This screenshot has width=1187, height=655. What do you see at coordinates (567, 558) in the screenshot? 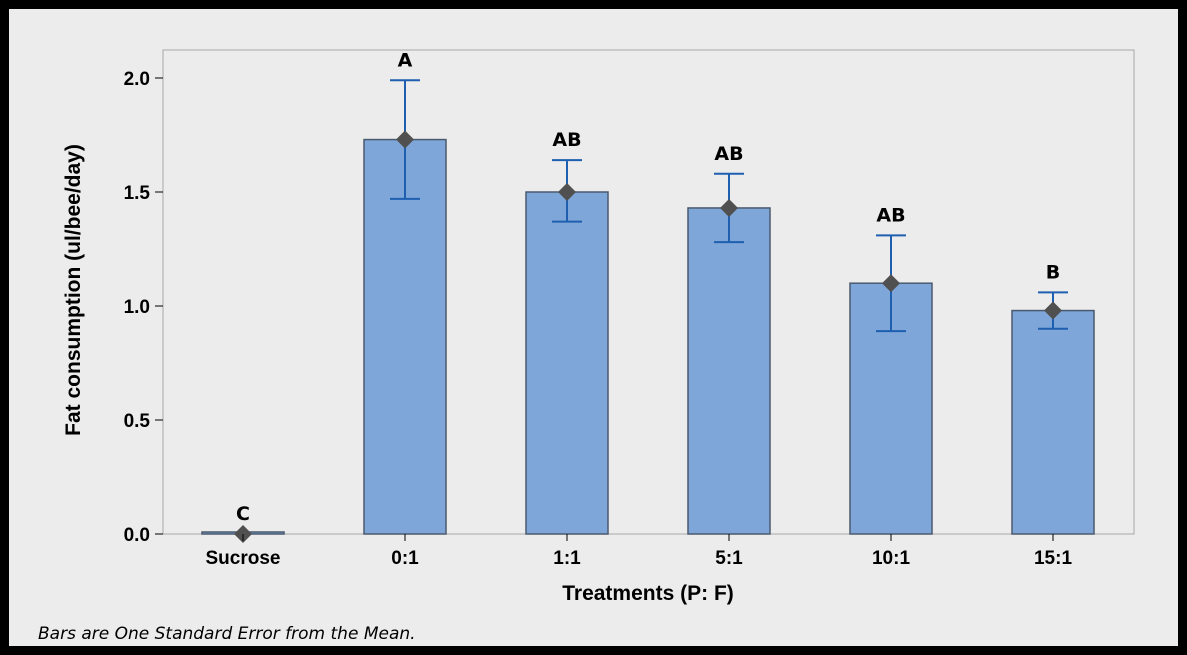
I see `x-tick-label: 1:1` at bounding box center [567, 558].